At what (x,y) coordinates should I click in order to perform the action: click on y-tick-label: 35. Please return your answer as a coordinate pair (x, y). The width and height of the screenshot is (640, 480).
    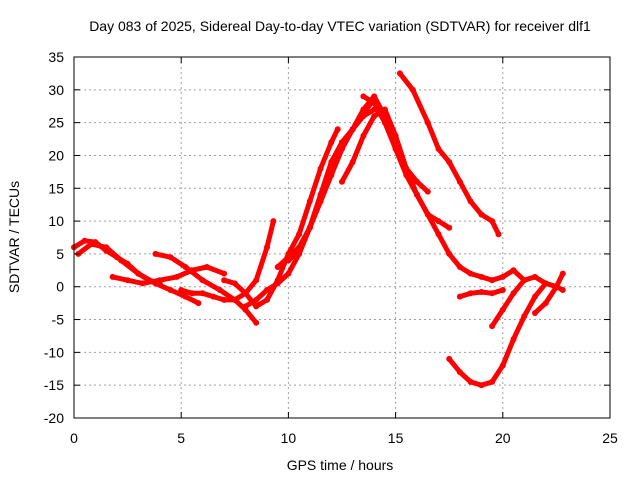
    Looking at the image, I should click on (56, 57).